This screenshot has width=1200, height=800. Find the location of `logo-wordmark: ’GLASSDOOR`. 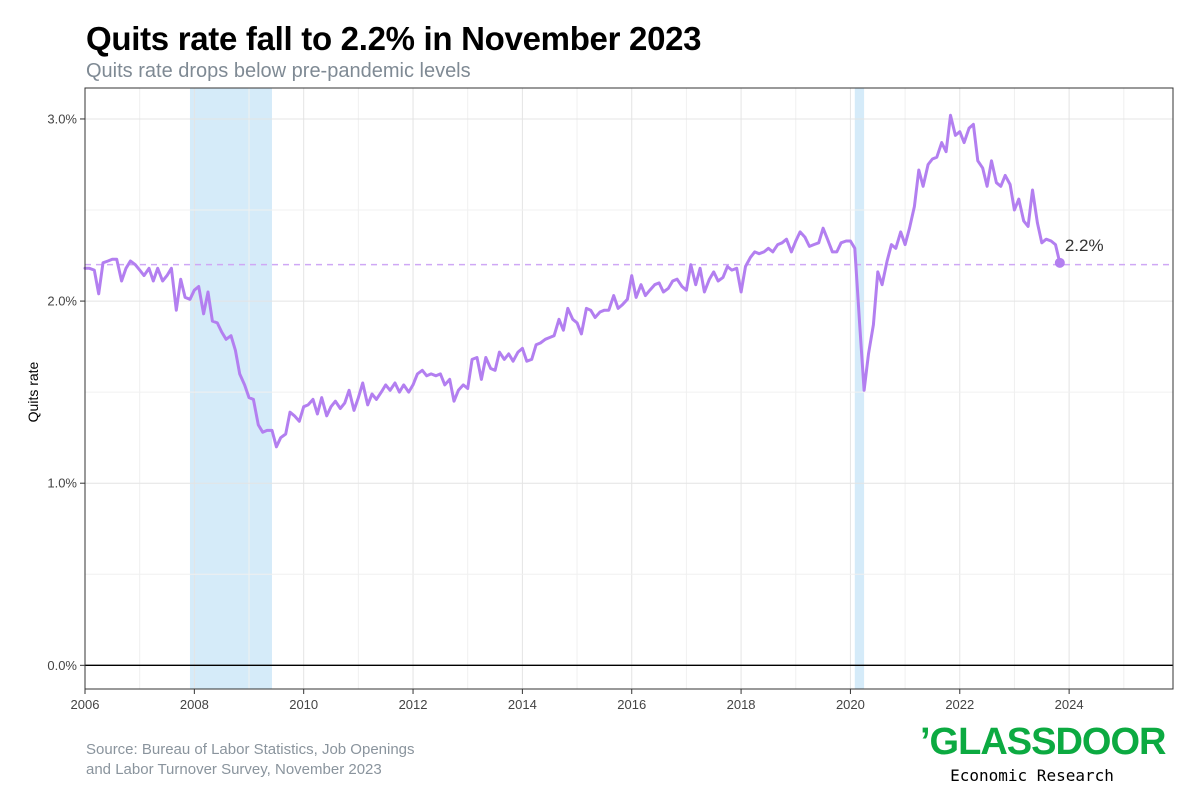

logo-wordmark: ’GLASSDOOR is located at coordinates (1043, 742).